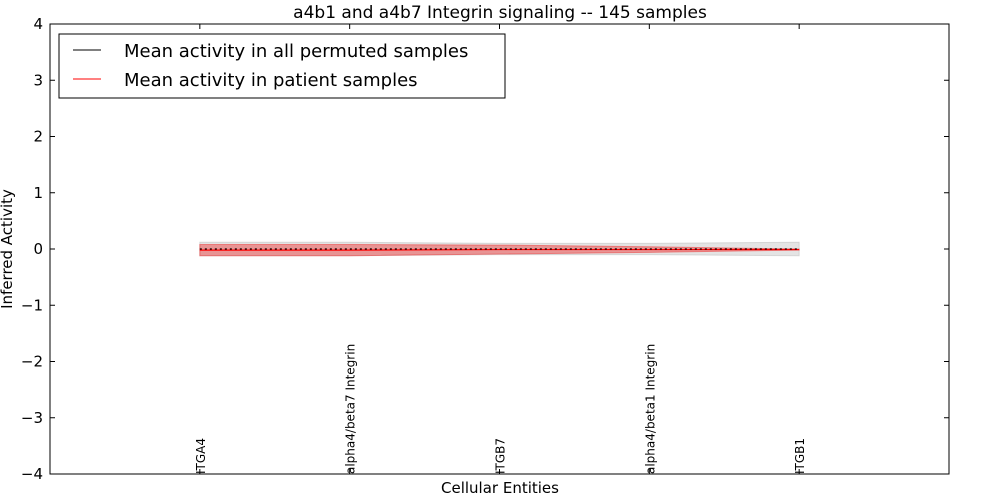 The height and width of the screenshot is (500, 1000). I want to click on y-tick-label: −4, so click(32, 474).